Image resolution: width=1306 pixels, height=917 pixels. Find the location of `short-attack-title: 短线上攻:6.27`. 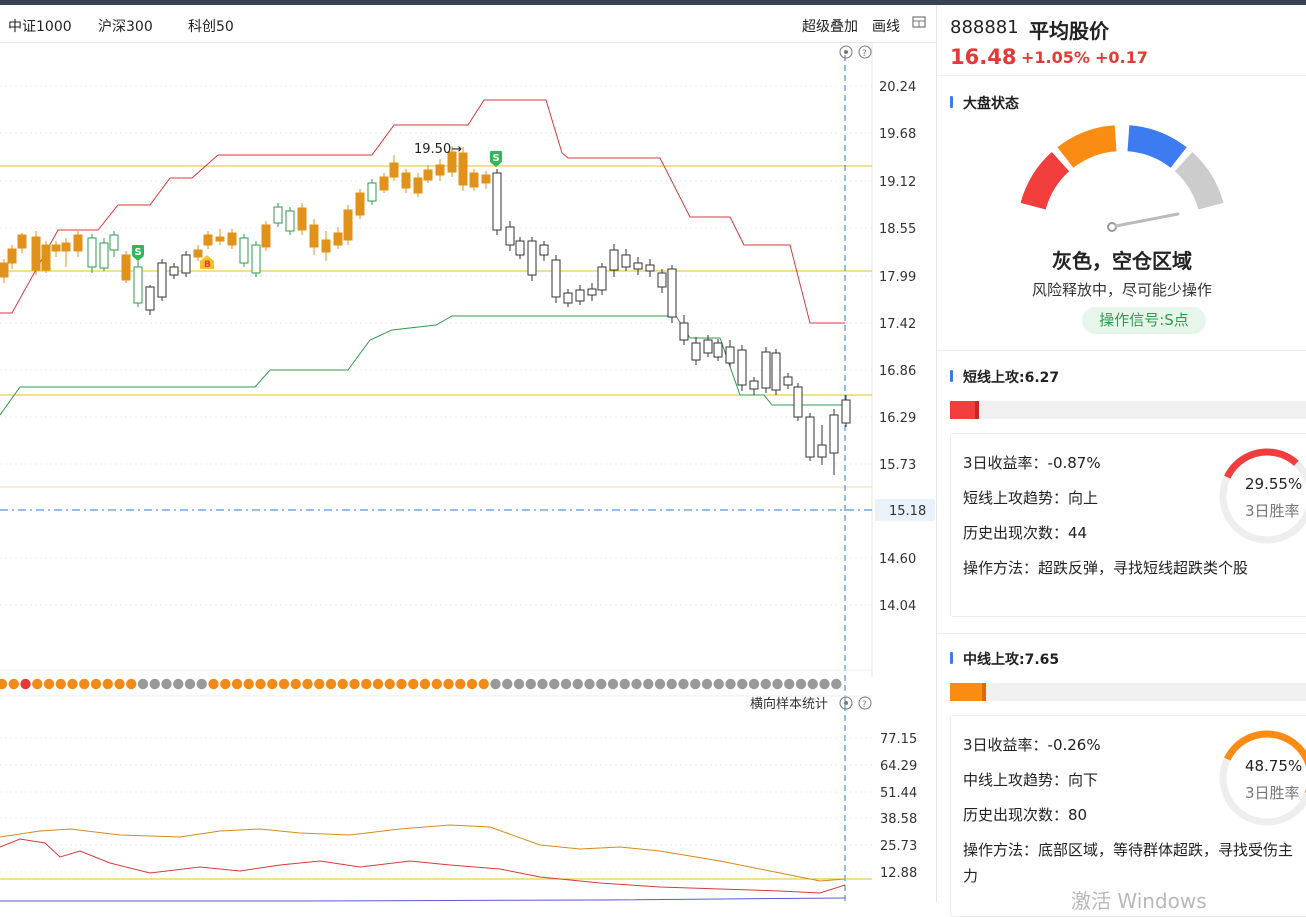

short-attack-title: 短线上攻:6.27 is located at coordinates (1011, 378).